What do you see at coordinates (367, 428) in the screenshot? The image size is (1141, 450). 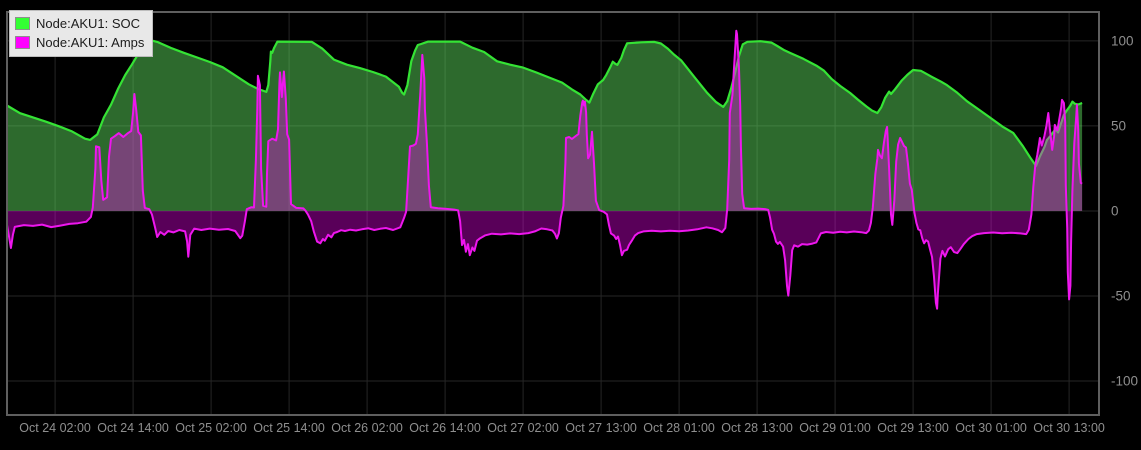 I see `x-tick-label: Oct 26 02:00` at bounding box center [367, 428].